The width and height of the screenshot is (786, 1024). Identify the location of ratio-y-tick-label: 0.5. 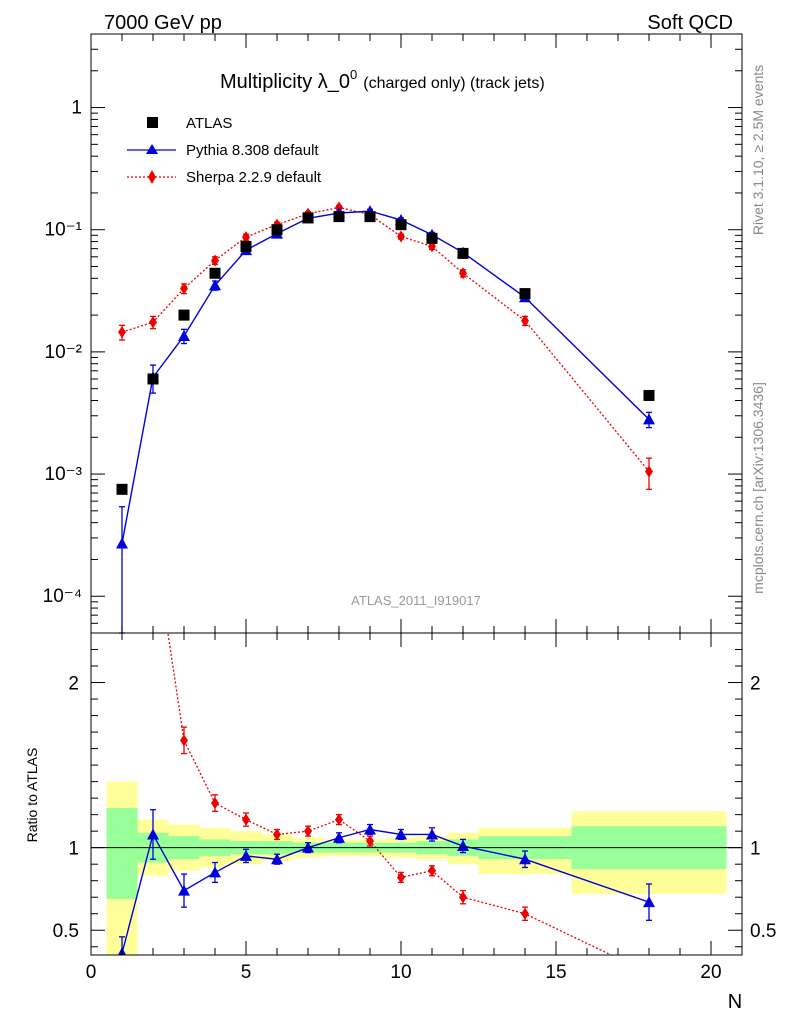
(66, 931).